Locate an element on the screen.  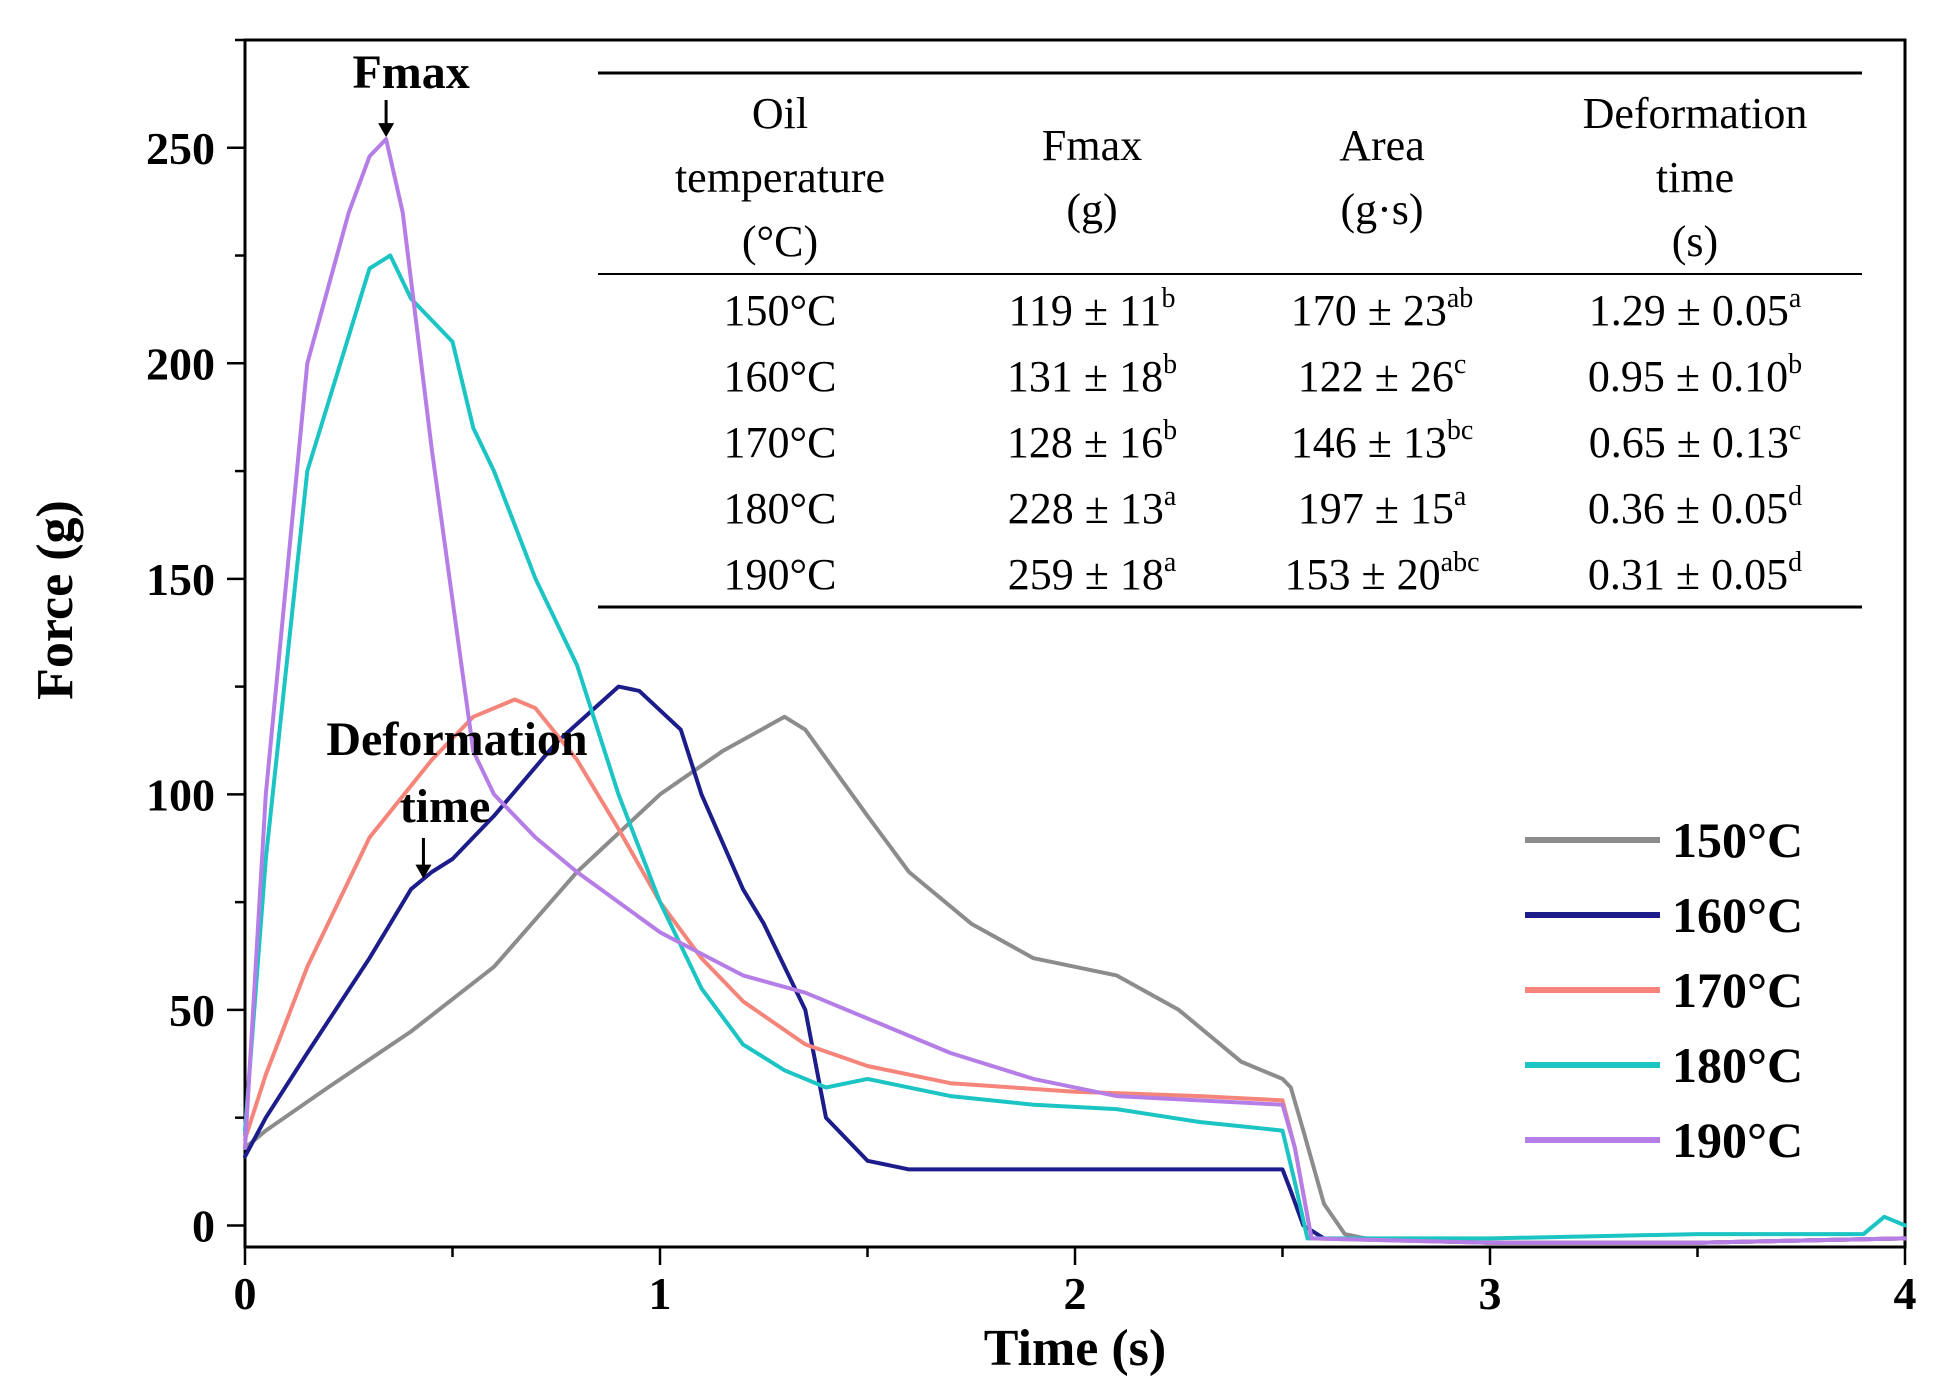
table-cell-value: 160°C is located at coordinates (780, 376).